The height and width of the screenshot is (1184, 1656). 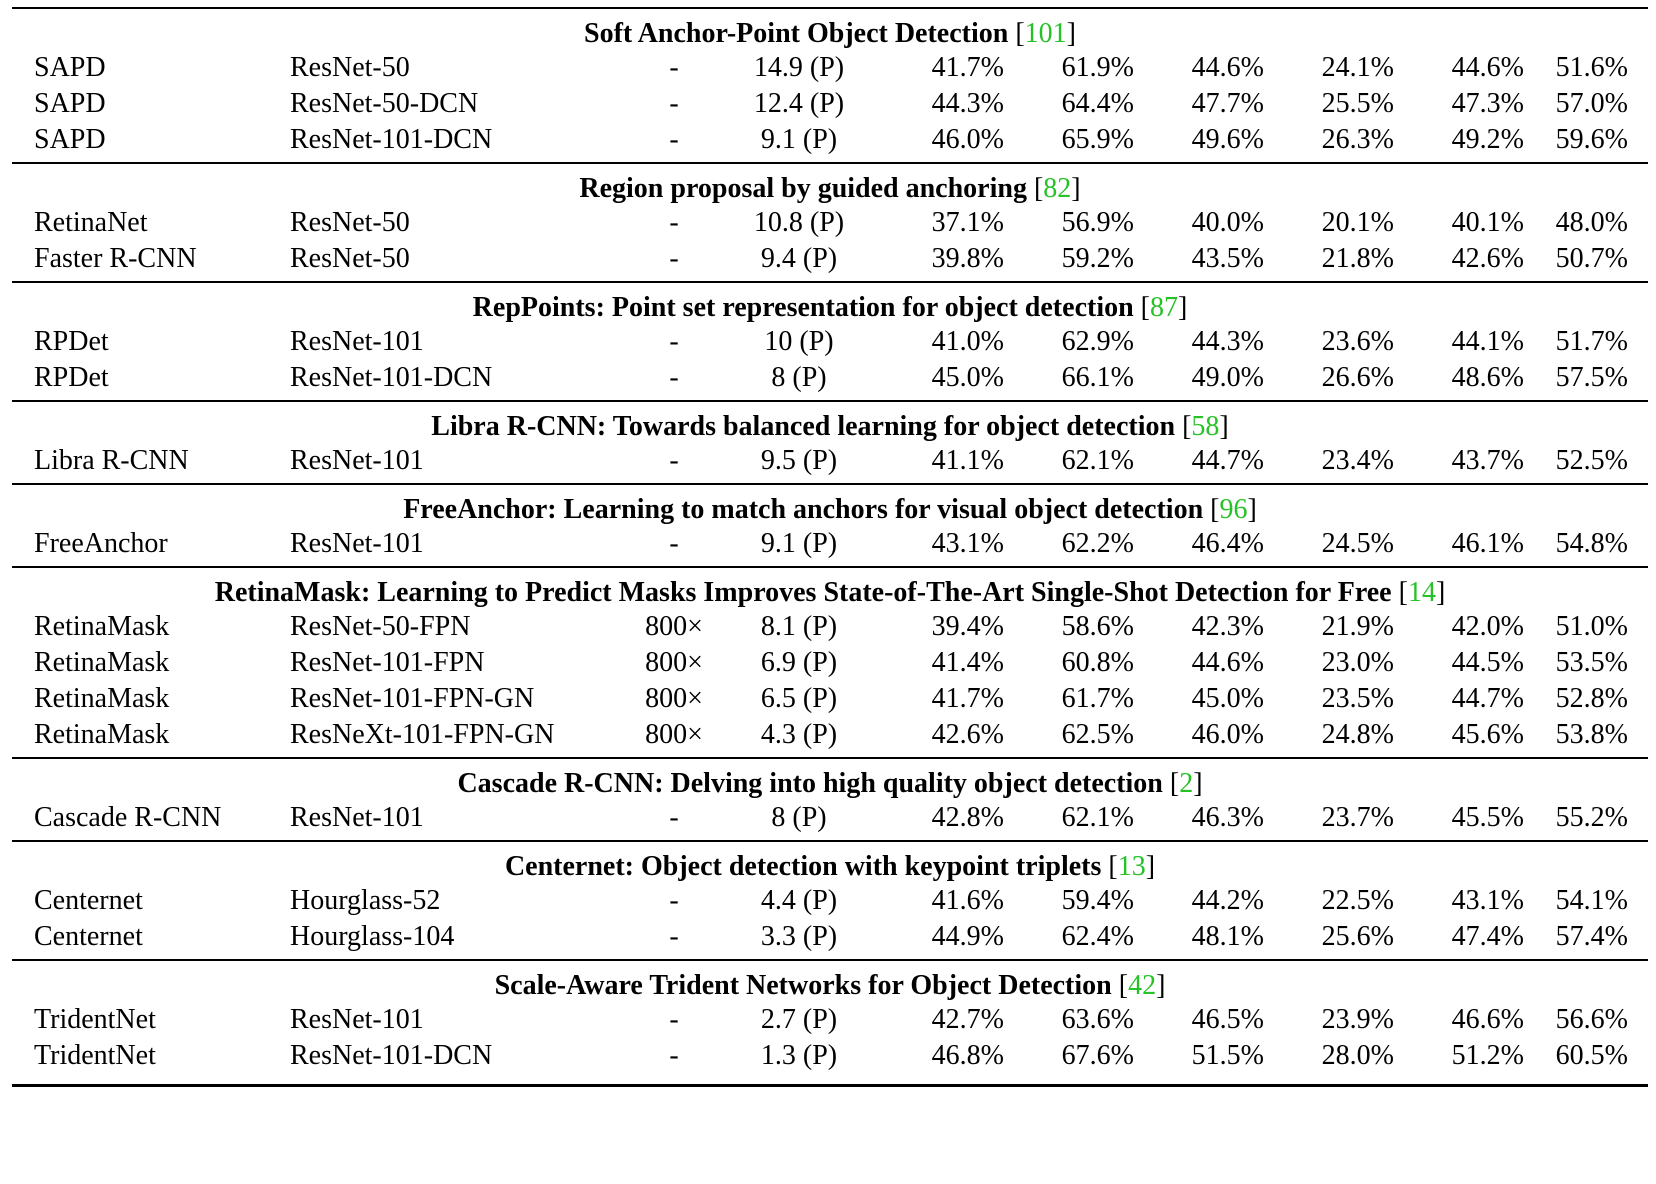 What do you see at coordinates (1487, 817) in the screenshot?
I see `cell-m5: 45.5%` at bounding box center [1487, 817].